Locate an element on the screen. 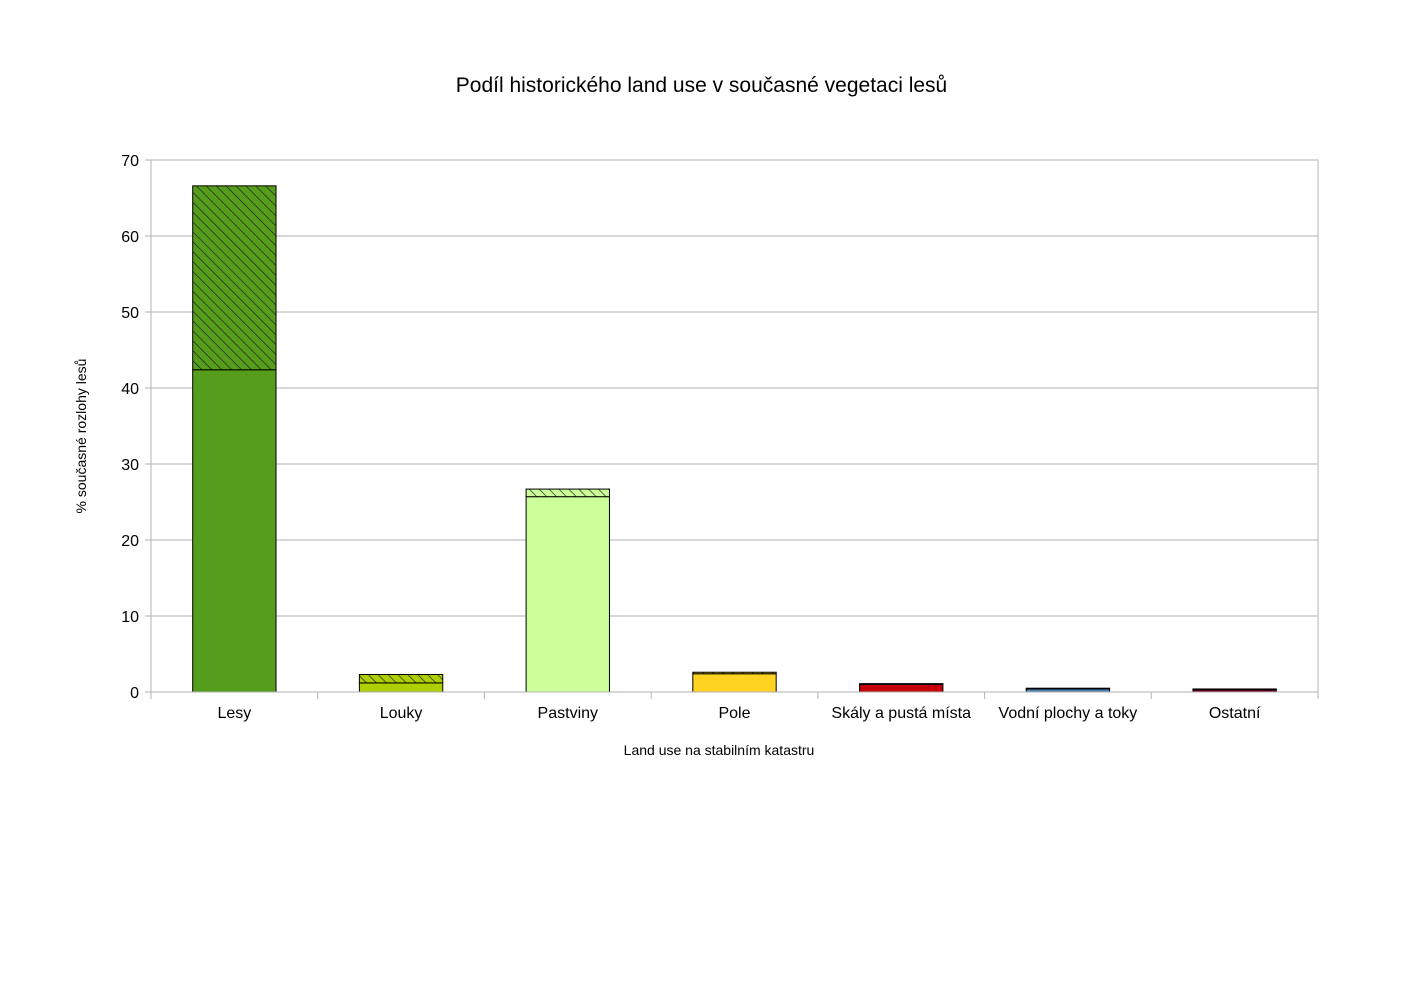 Image resolution: width=1403 pixels, height=992 pixels. x-tick-label: Vodní plochy a toky is located at coordinates (1068, 713).